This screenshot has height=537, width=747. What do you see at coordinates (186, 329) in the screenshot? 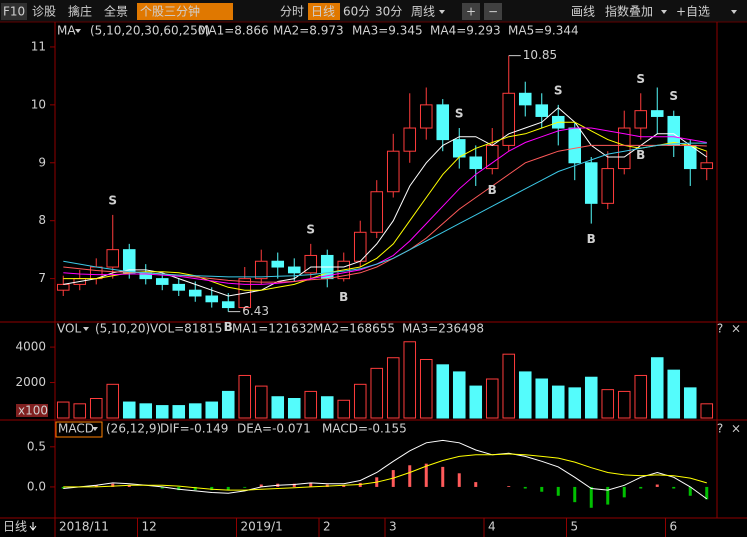
I see `legend-entry: VOL=81815` at bounding box center [186, 329].